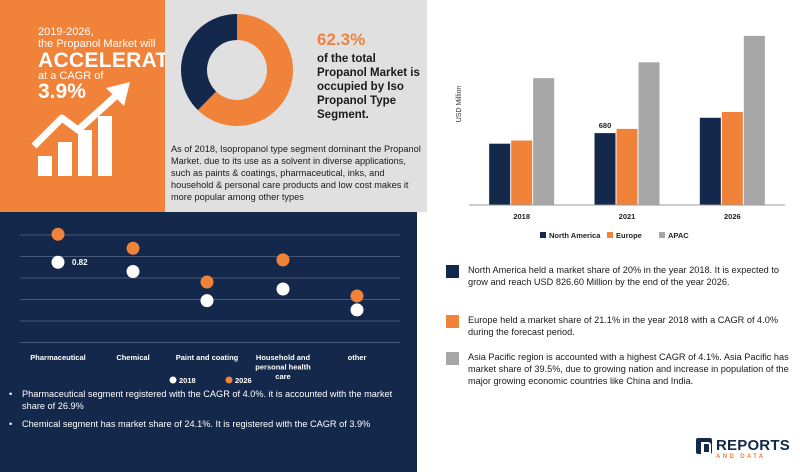 The height and width of the screenshot is (472, 800). Describe the element at coordinates (207, 282) in the screenshot. I see `dot-2026-paint` at that location.